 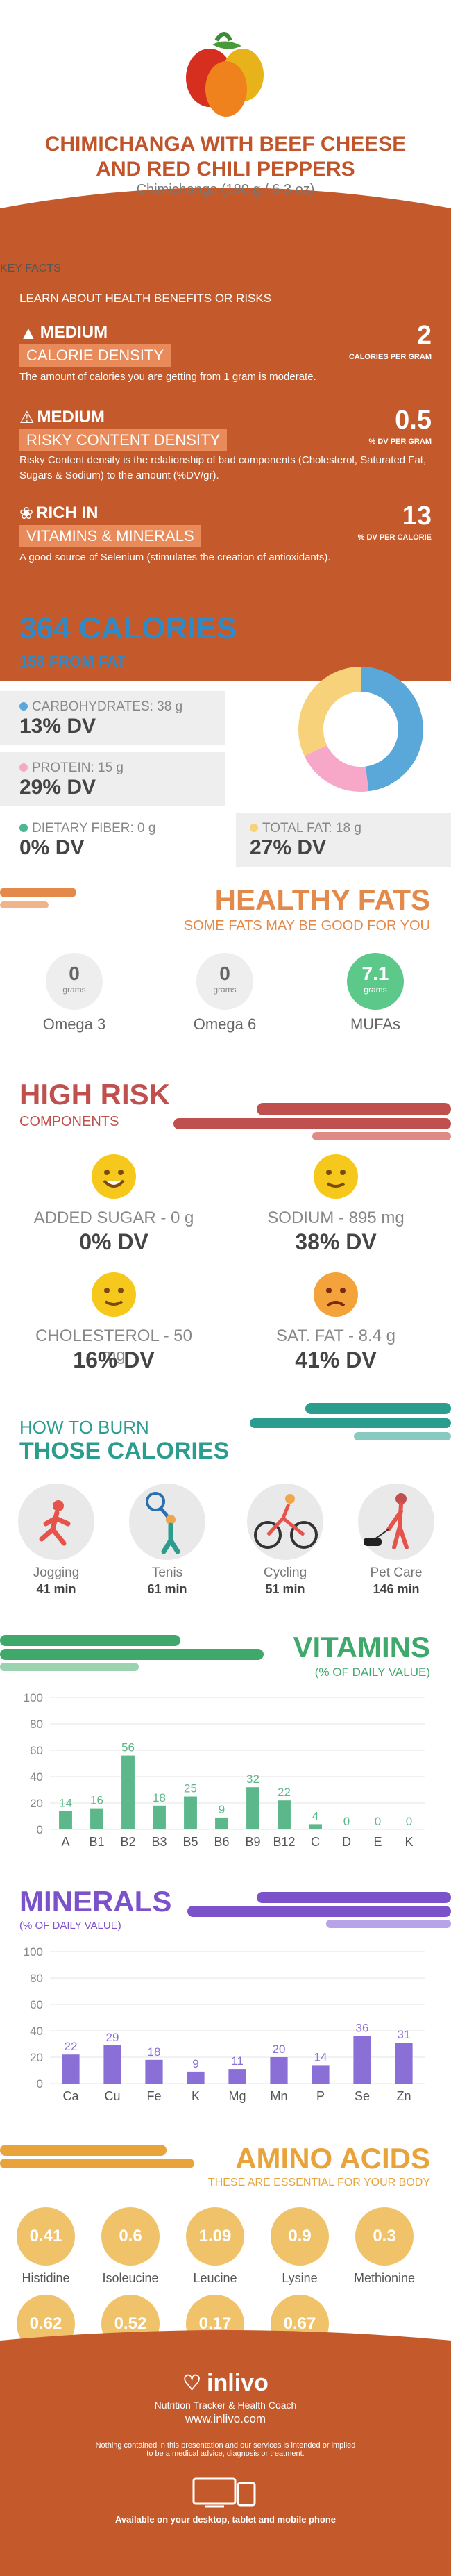 What do you see at coordinates (372, 1672) in the screenshot?
I see `vitamins-subtitle: (% OF DAILY VALUE)` at bounding box center [372, 1672].